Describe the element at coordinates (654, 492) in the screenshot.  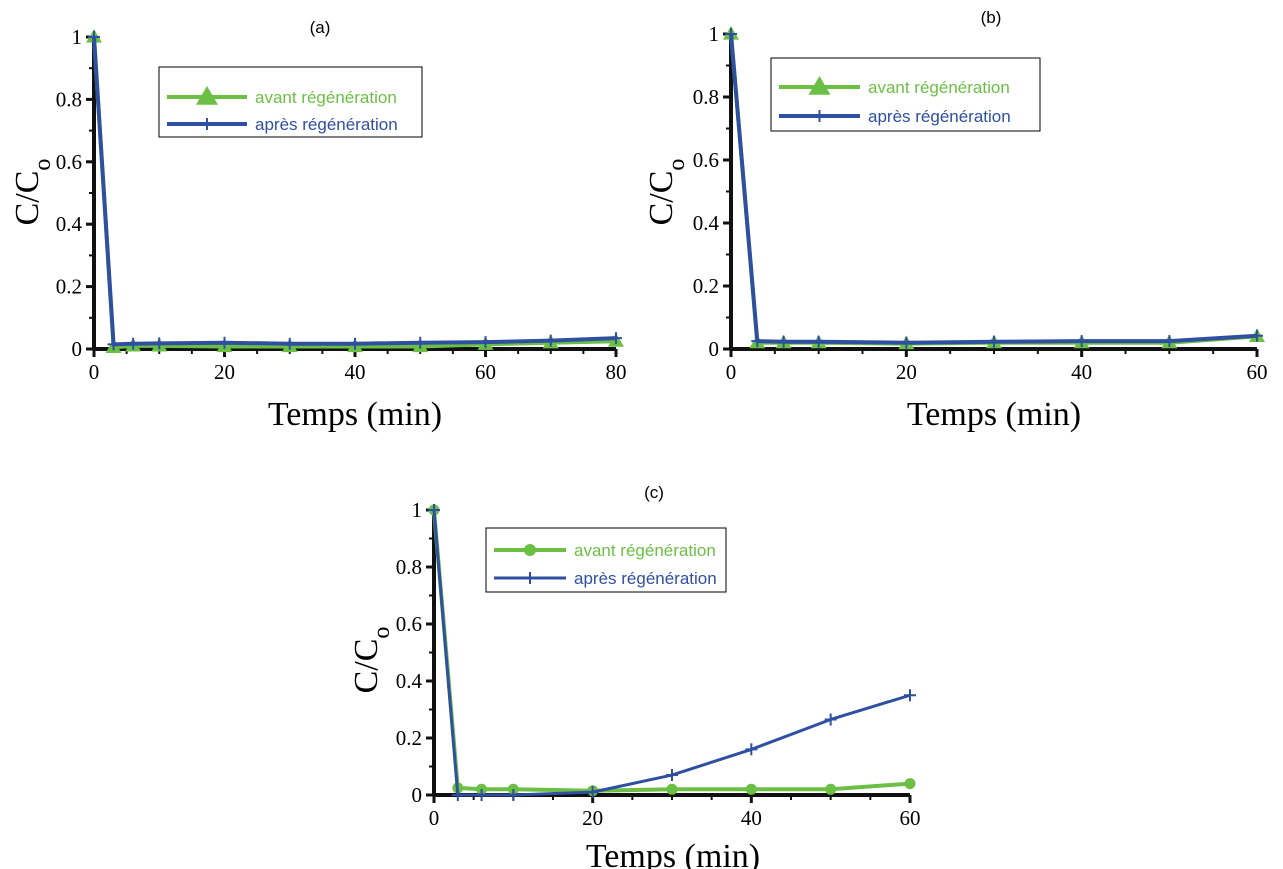
I see `panel-label: (c)` at that location.